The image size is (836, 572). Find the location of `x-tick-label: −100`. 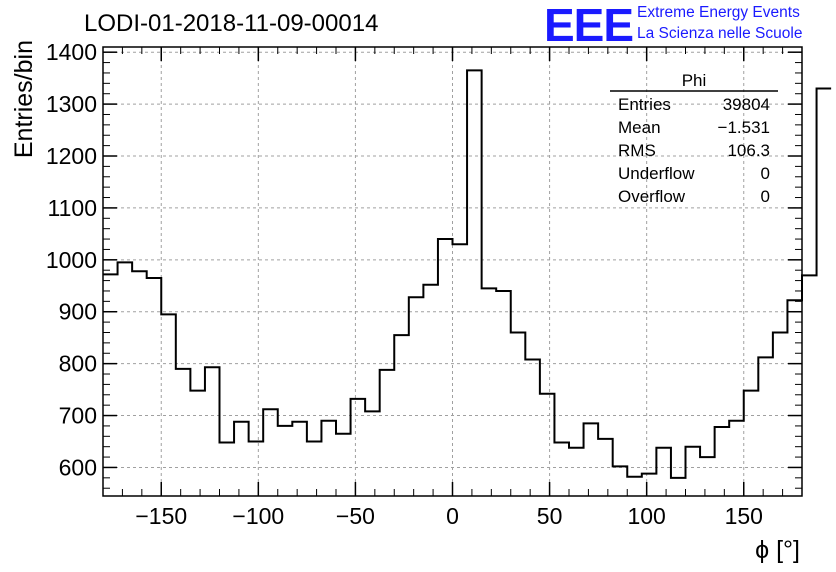

x-tick-label: −100 is located at coordinates (258, 516).